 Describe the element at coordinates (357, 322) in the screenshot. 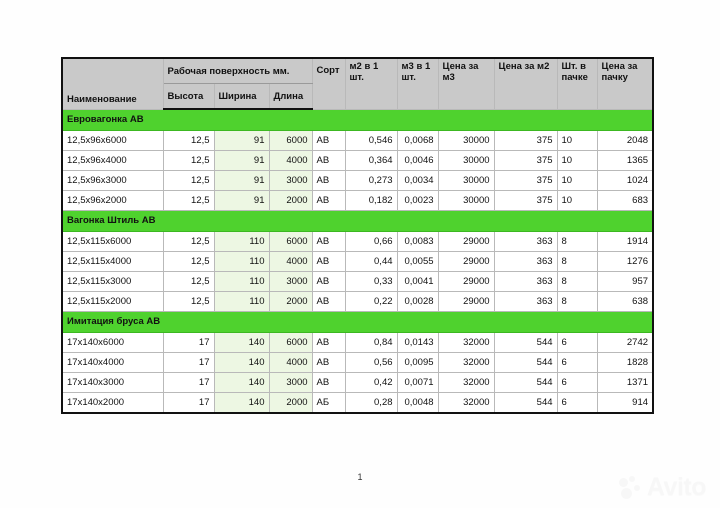

I see `group-title: Имитация бруса АВ` at that location.